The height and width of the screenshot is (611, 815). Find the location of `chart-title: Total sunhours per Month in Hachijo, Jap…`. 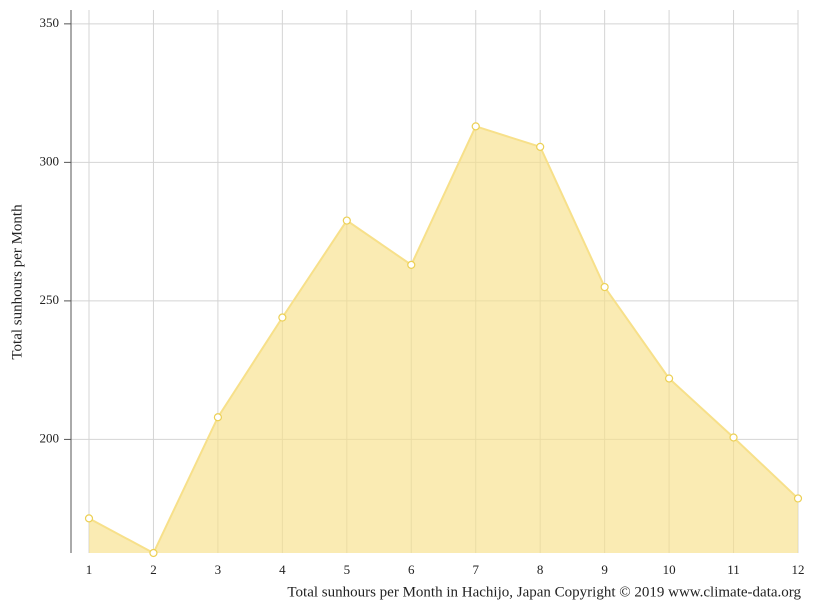

chart-title: Total sunhours per Month in Hachijo, Jap… is located at coordinates (544, 592).